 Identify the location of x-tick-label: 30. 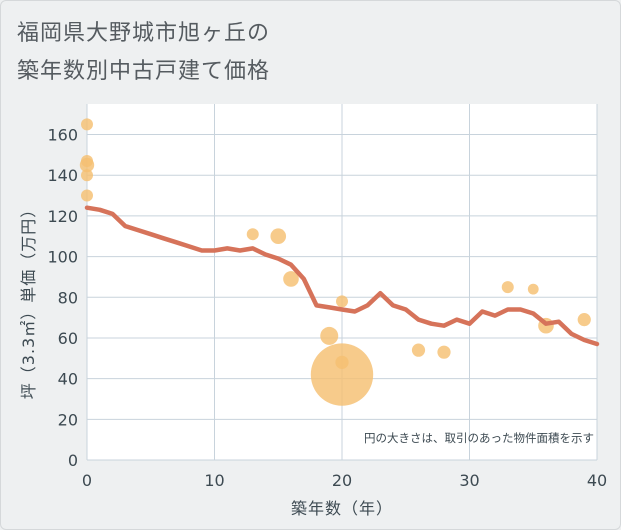
(469, 480).